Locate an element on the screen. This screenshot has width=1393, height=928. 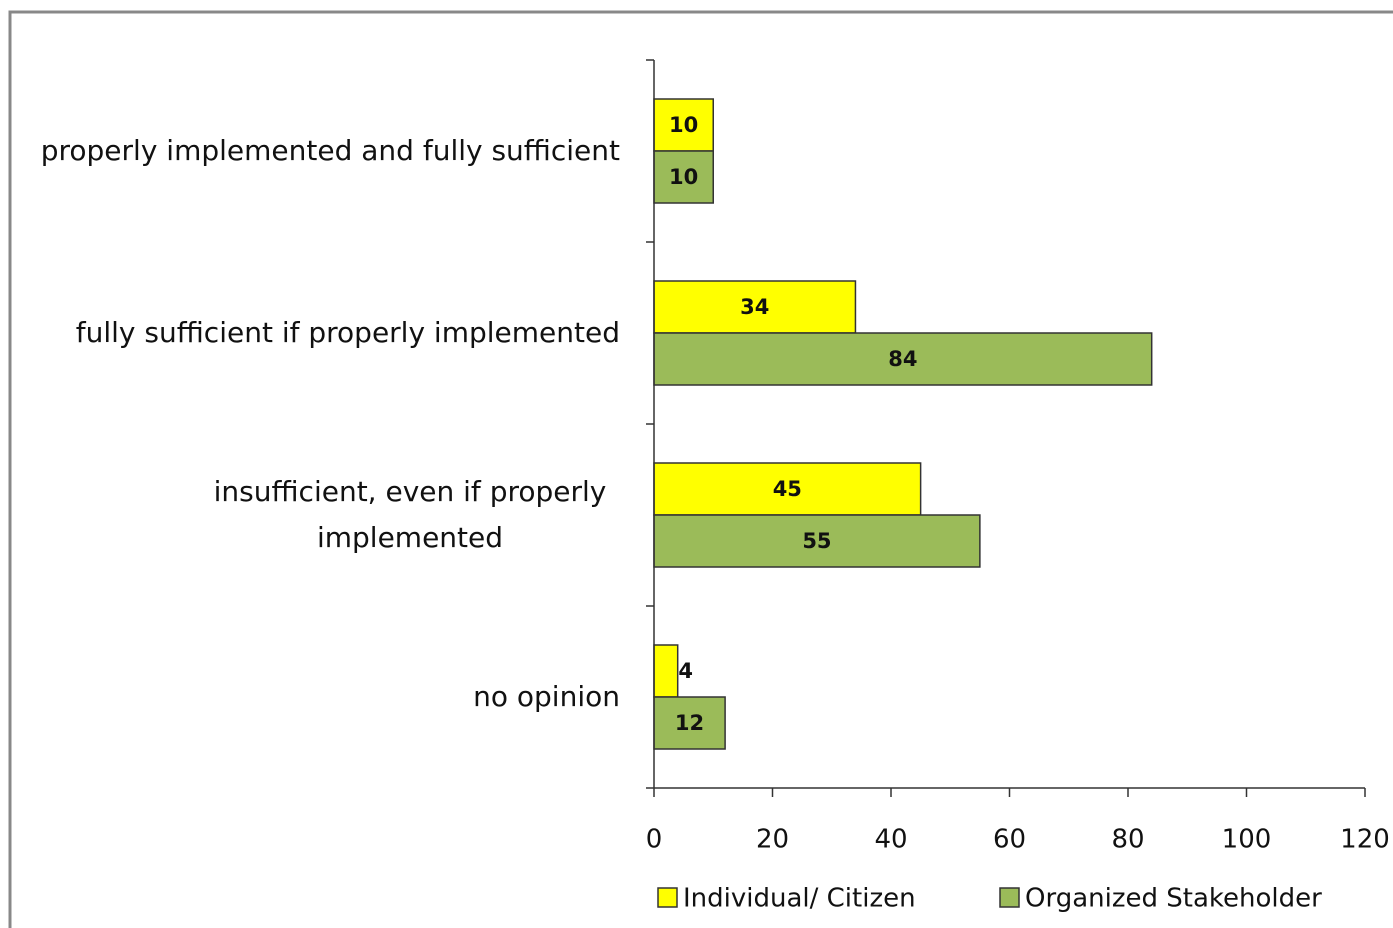
category-label-text: fully sufficient if properly implemented is located at coordinates (347, 332).